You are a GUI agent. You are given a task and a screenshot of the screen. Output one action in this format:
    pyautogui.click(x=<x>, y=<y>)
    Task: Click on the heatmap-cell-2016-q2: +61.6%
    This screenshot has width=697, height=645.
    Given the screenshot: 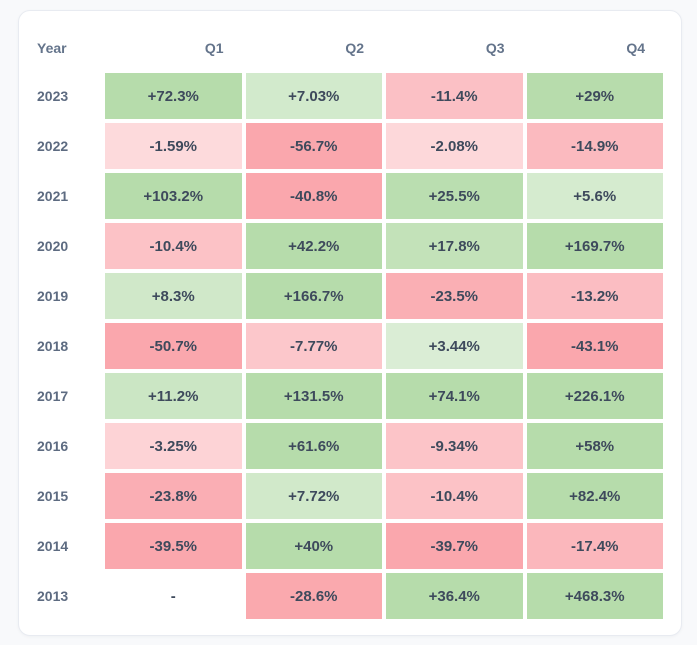 What is the action you would take?
    pyautogui.click(x=313, y=446)
    